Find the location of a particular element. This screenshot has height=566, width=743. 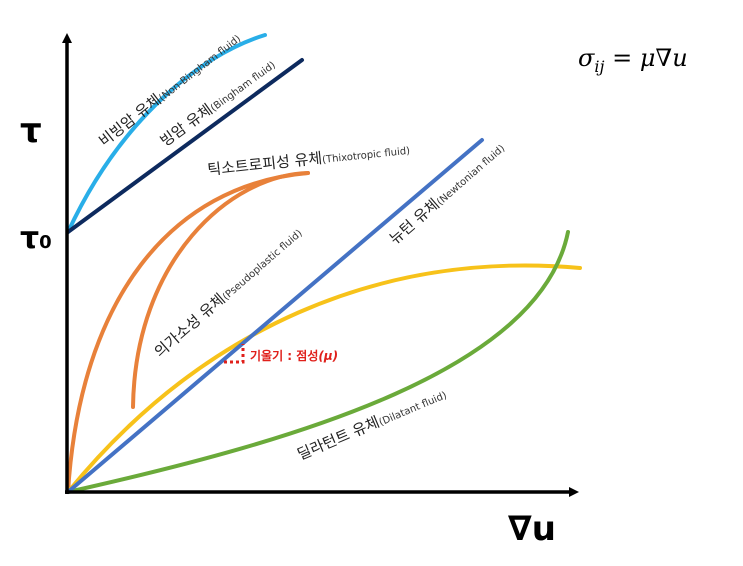

x-axis-label: ∇u is located at coordinates (532, 529).